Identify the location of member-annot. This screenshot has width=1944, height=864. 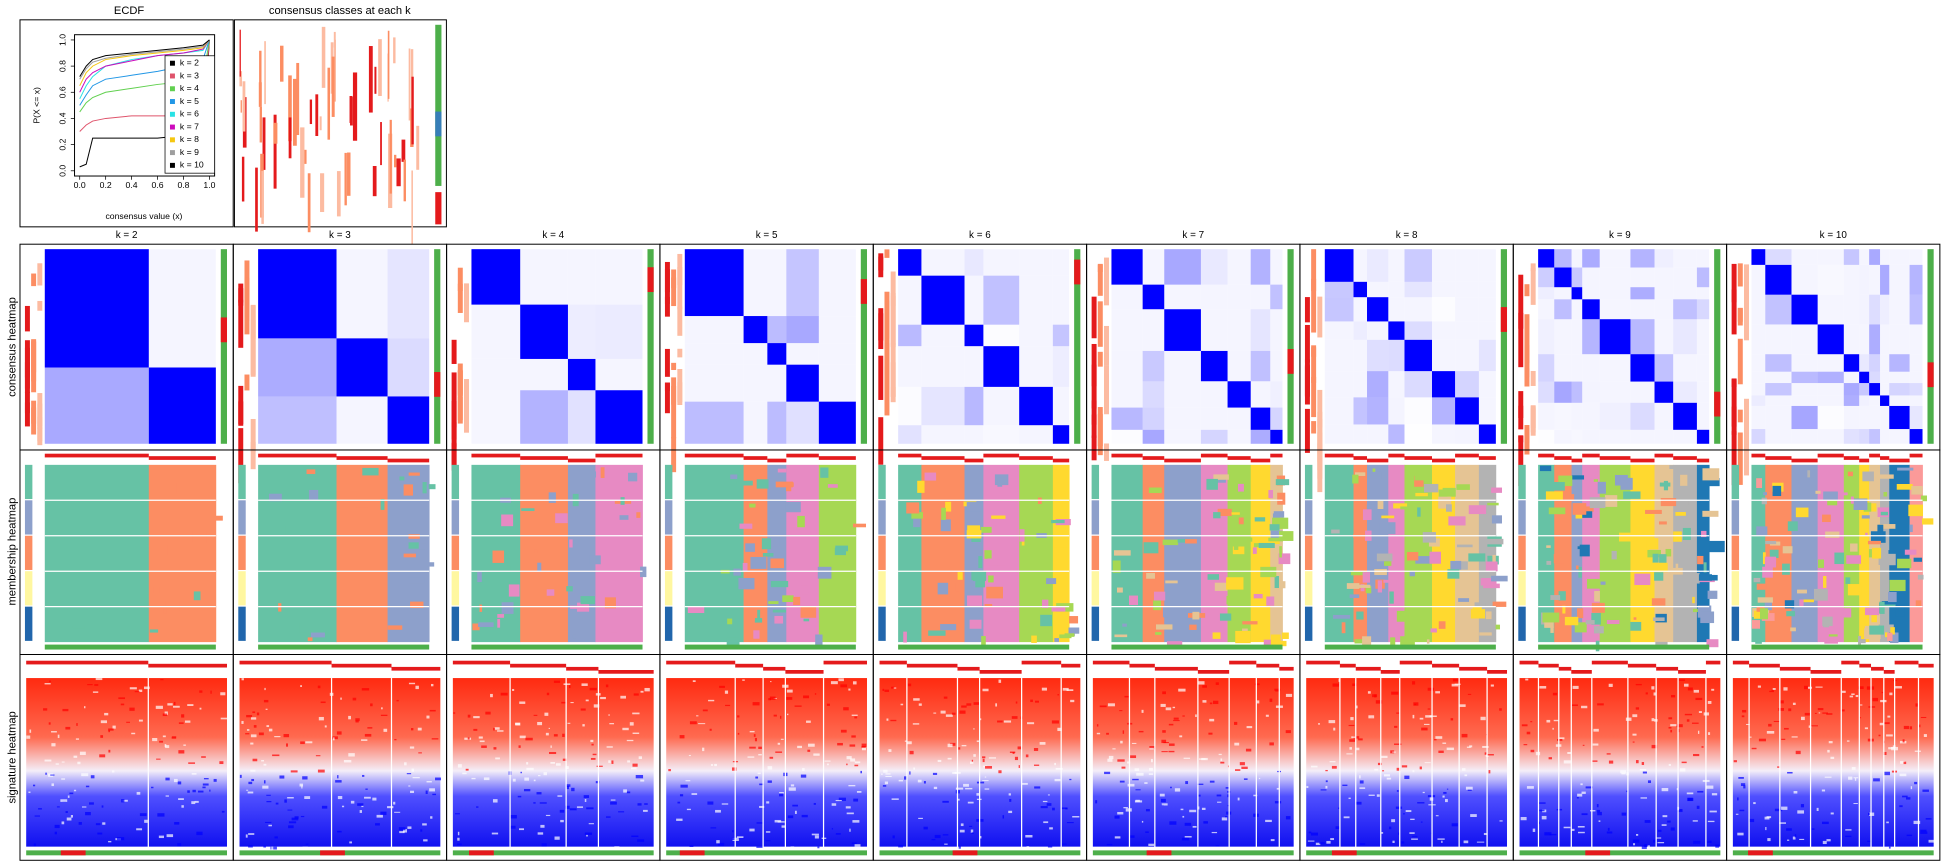
(1735, 588).